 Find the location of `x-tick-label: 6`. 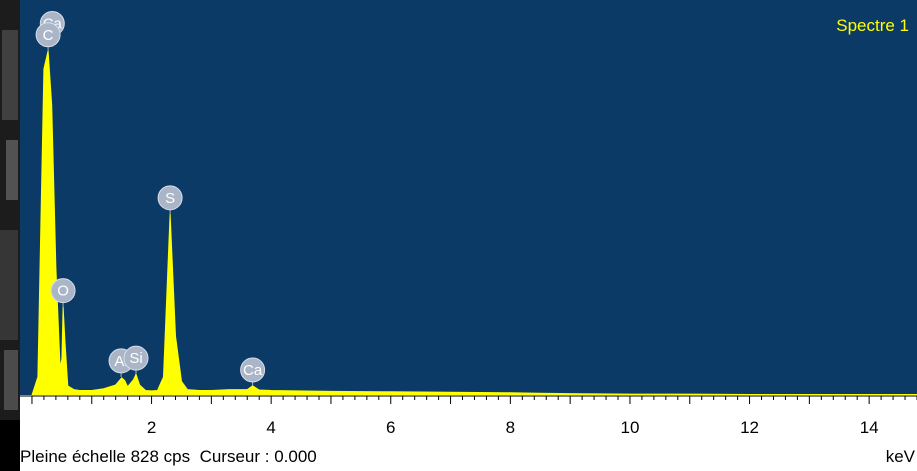

x-tick-label: 6 is located at coordinates (390, 427).